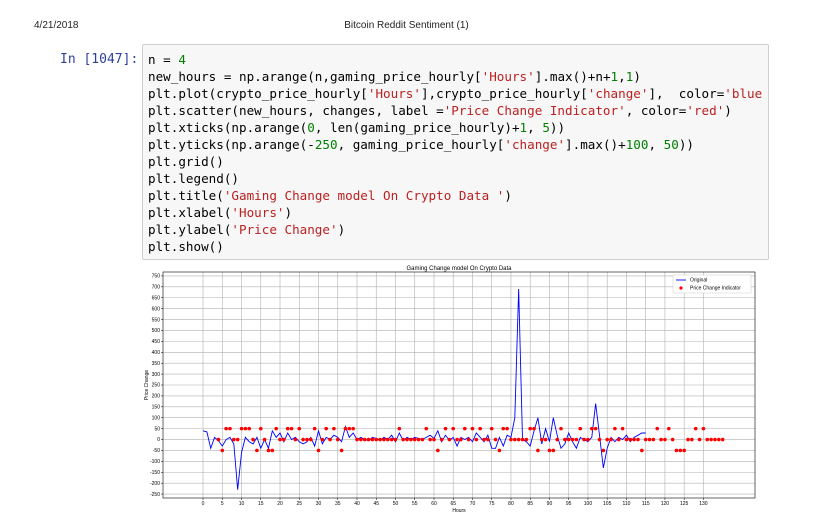  Describe the element at coordinates (156, 331) in the screenshot. I see `y-tick-label: 500` at that location.